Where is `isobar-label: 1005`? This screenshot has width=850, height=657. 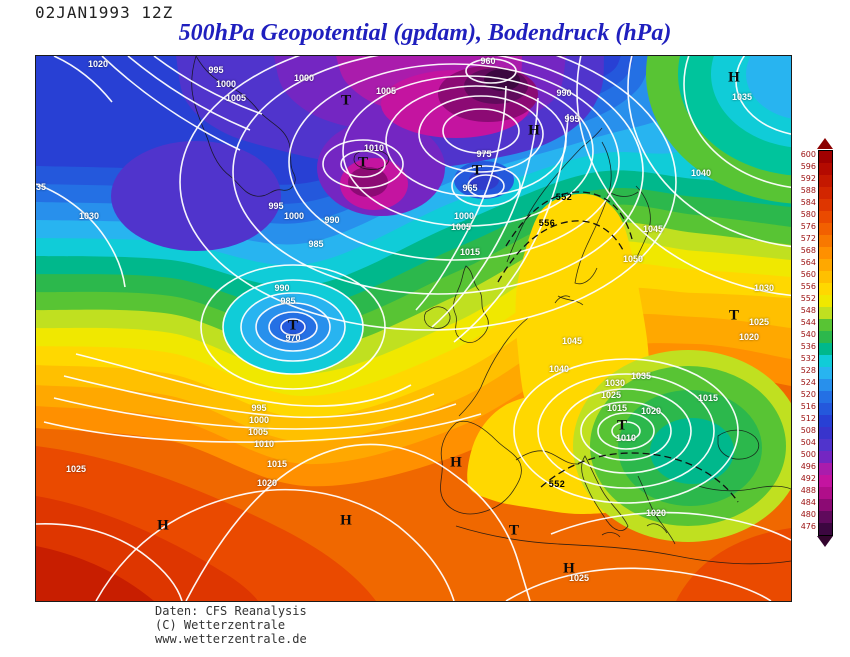
isobar-label: 1005 is located at coordinates (258, 432).